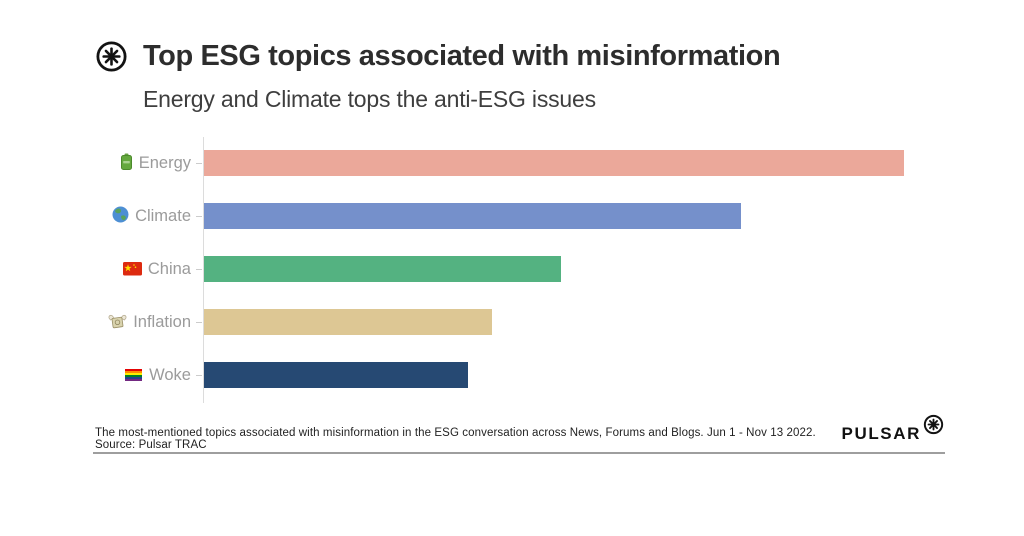 This screenshot has width=1024, height=536. What do you see at coordinates (132, 271) in the screenshot?
I see `china-flag-icon` at bounding box center [132, 271].